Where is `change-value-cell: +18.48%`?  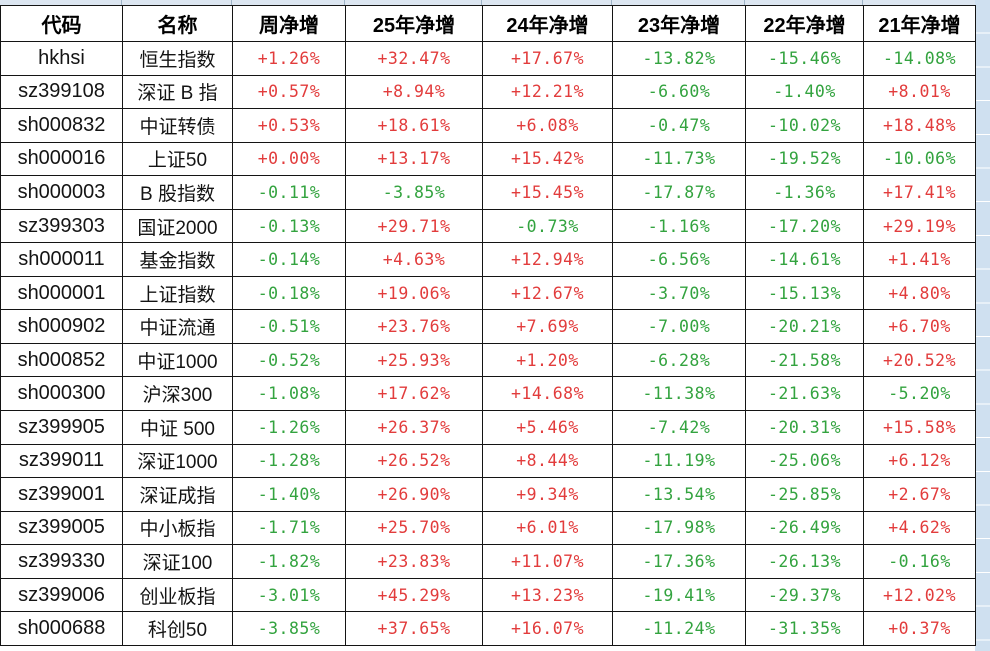
change-value-cell: +18.48% is located at coordinates (919, 125).